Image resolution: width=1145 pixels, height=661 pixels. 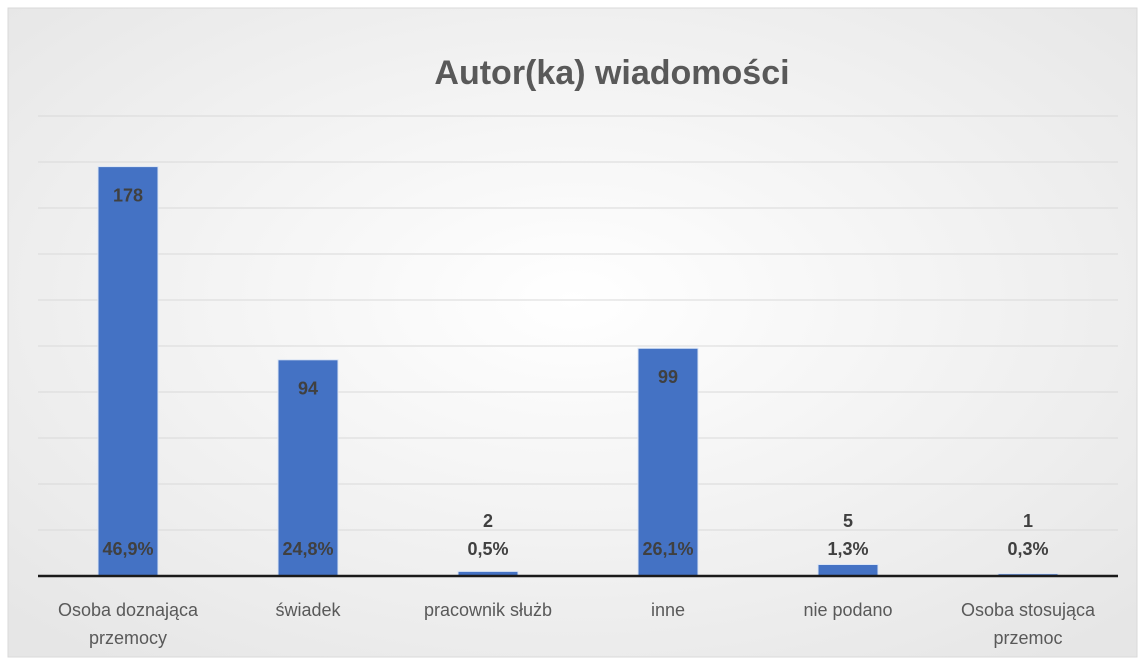 I want to click on percentage-label: 24,8%, so click(x=307, y=549).